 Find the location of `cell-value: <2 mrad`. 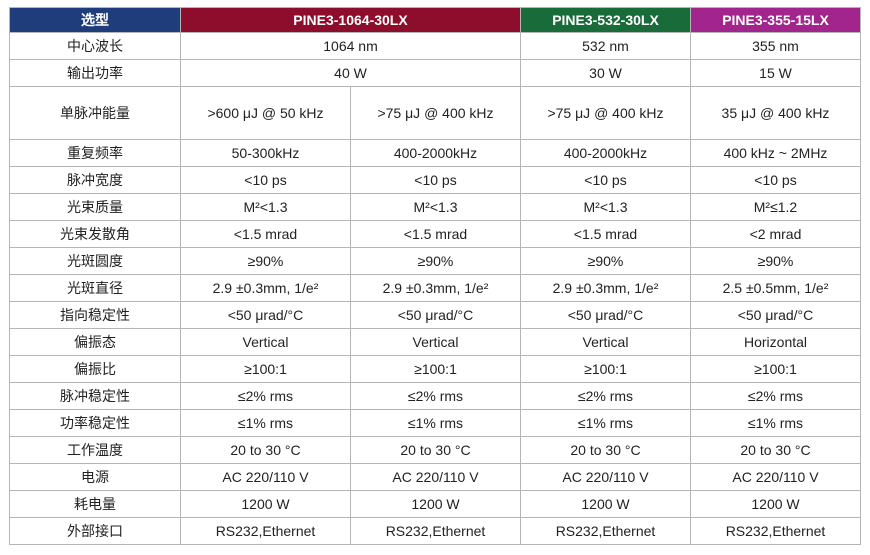

cell-value: <2 mrad is located at coordinates (775, 234).